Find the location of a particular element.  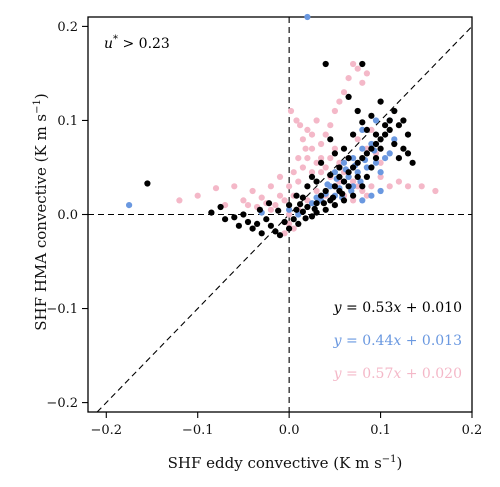

x-tick-label: −0.2 is located at coordinates (106, 430).